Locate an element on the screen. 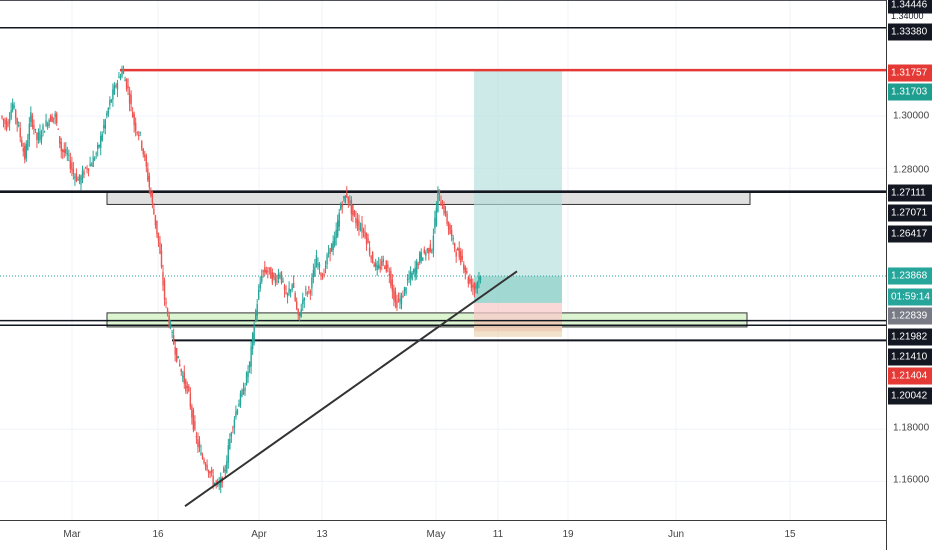 This screenshot has width=932, height=551. time-scale: Mar 16 Apr 13 May 11 19 Jun 15 is located at coordinates (443, 535).